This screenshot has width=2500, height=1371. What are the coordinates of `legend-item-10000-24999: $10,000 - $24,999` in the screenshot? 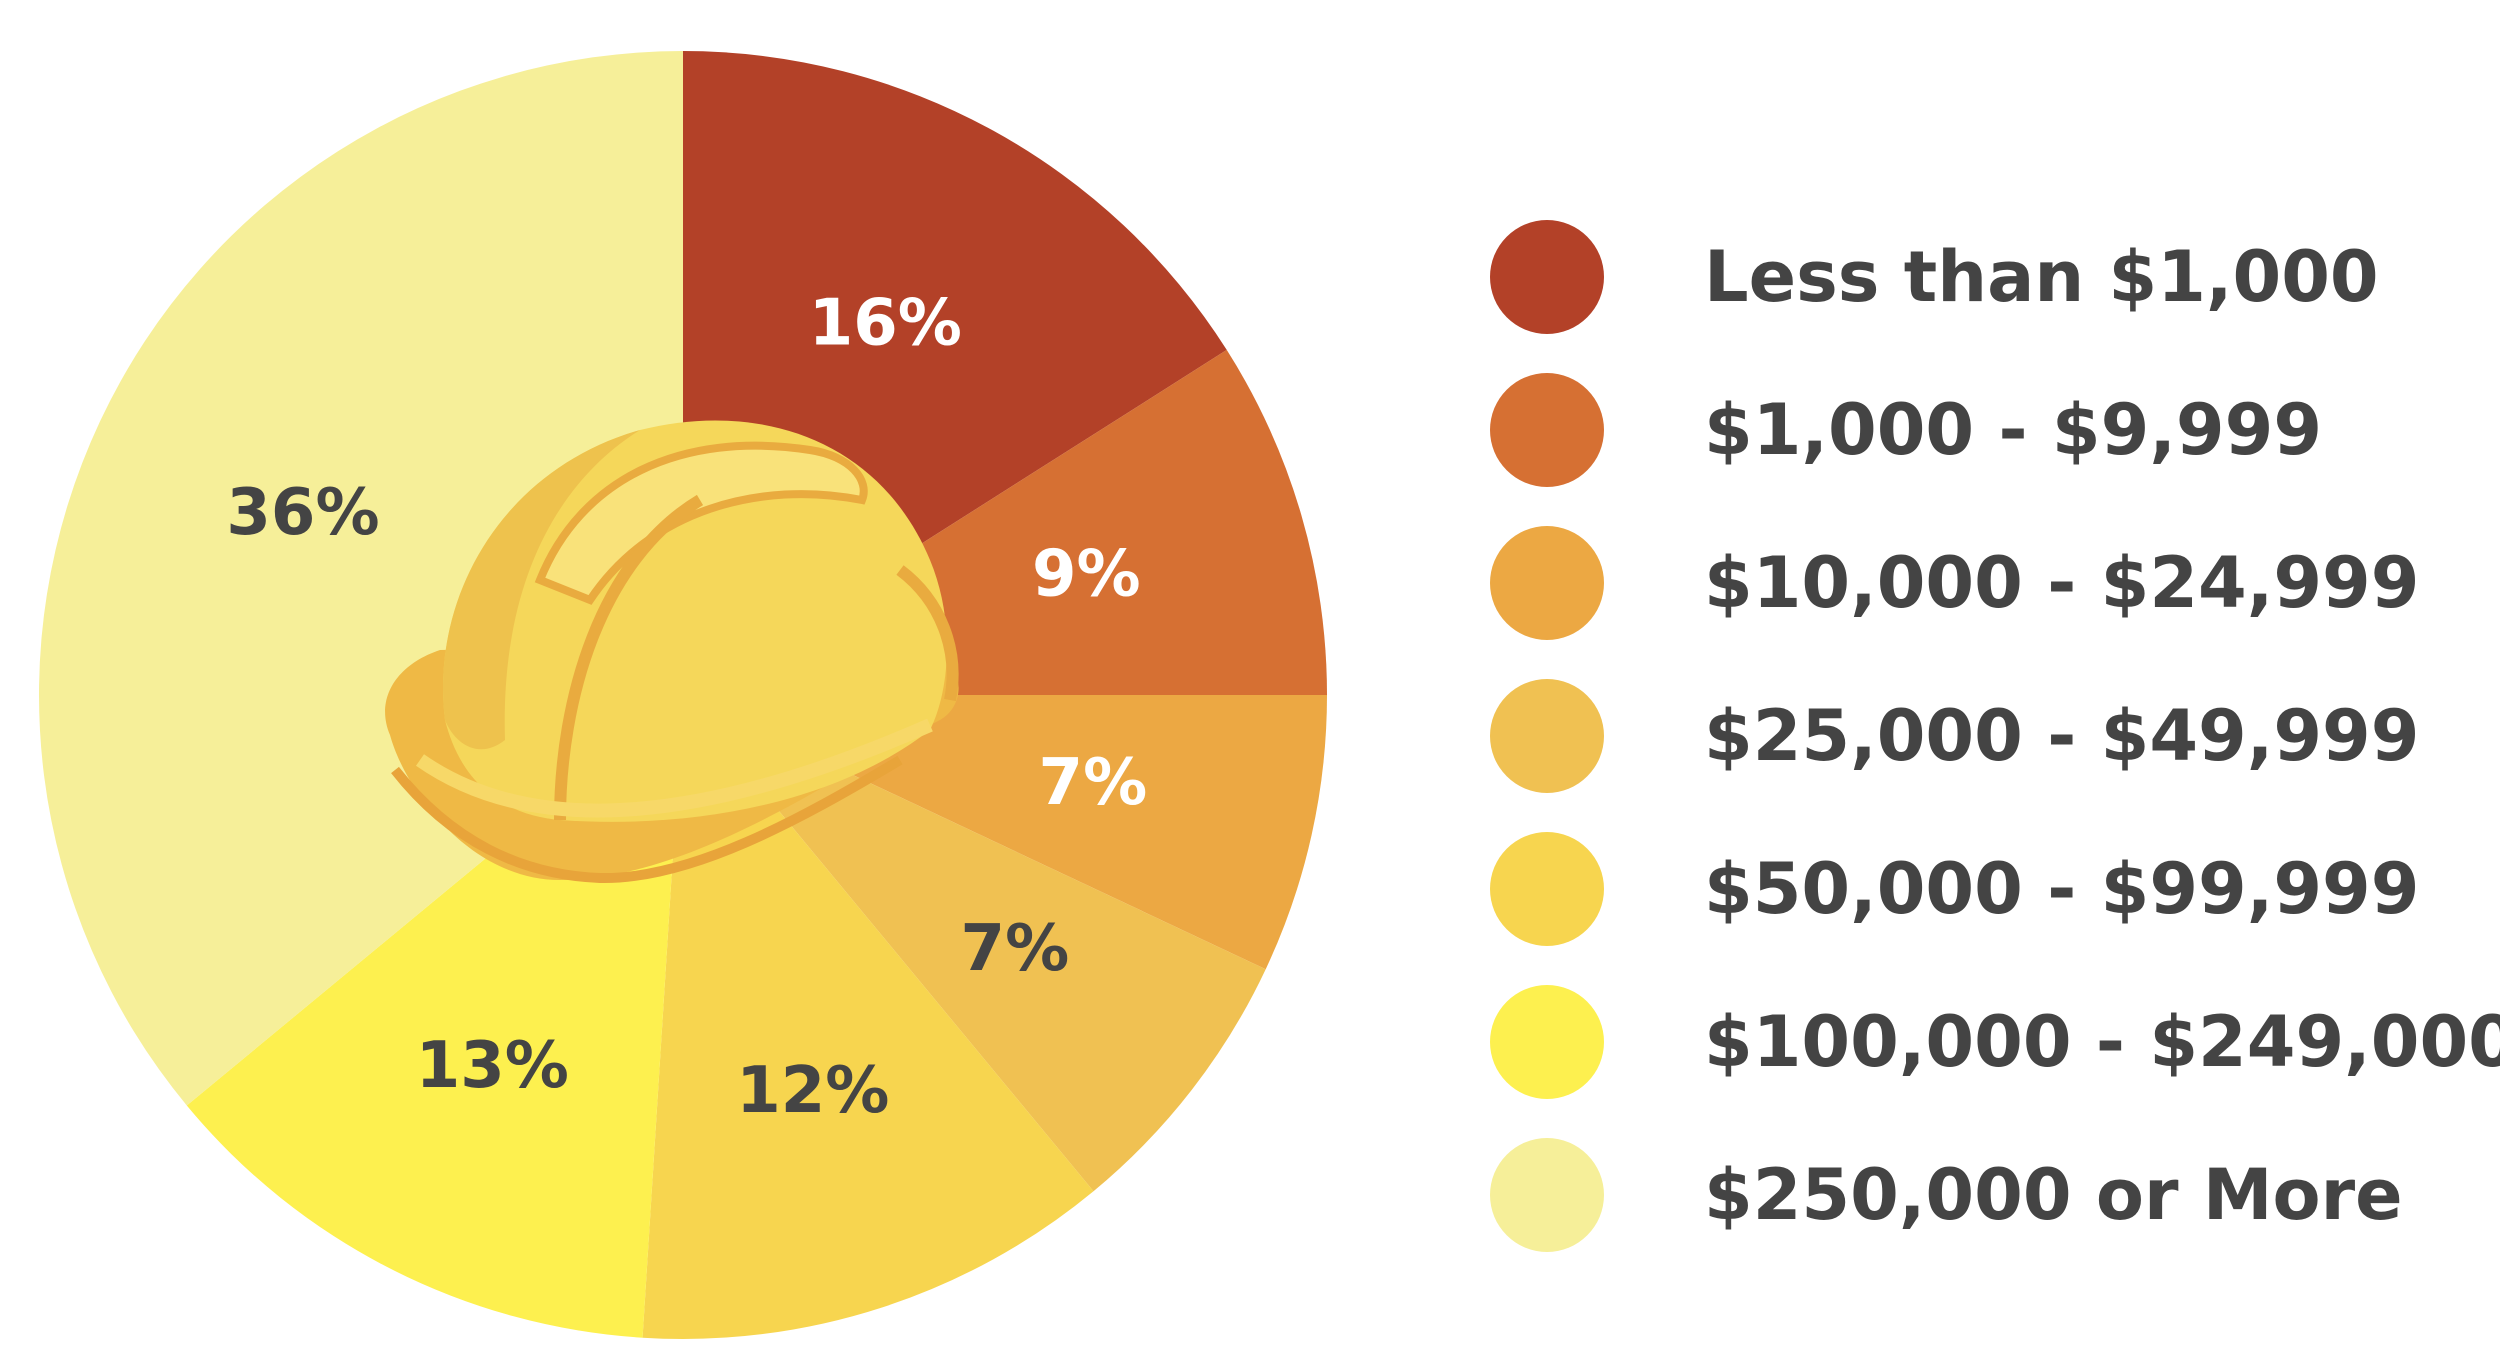 It's located at (1980, 582).